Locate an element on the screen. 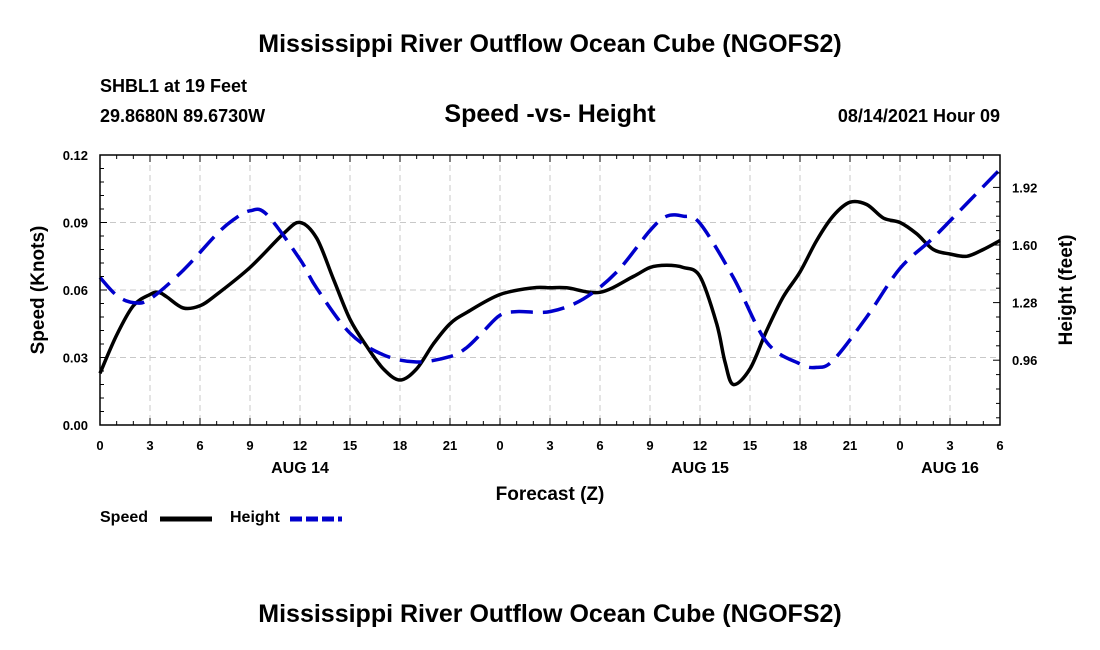 The image size is (1100, 650). y-right-tick-label: 1.92 is located at coordinates (1024, 187).